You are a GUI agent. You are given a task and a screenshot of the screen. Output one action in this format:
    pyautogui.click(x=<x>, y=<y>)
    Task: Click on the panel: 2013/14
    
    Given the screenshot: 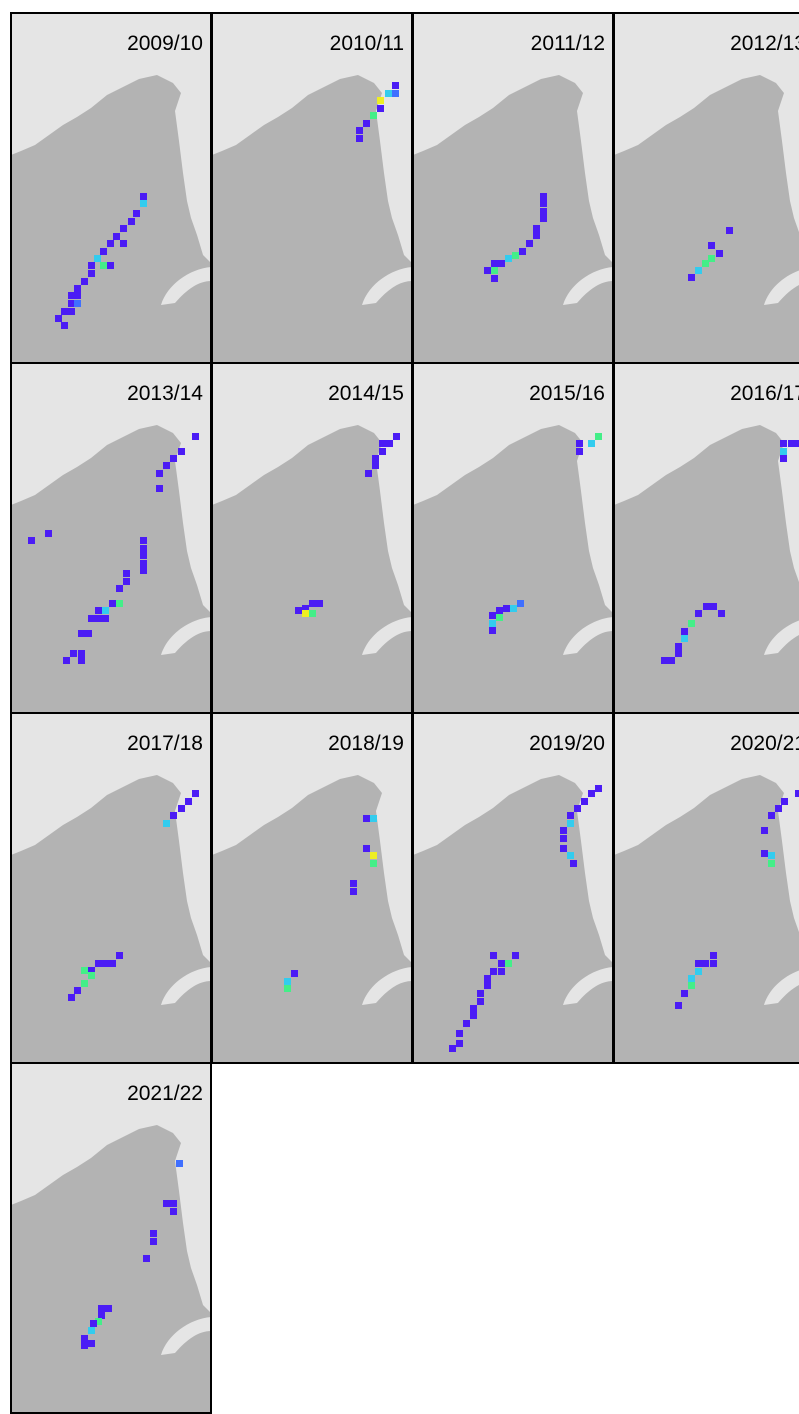 What is the action you would take?
    pyautogui.click(x=111, y=538)
    